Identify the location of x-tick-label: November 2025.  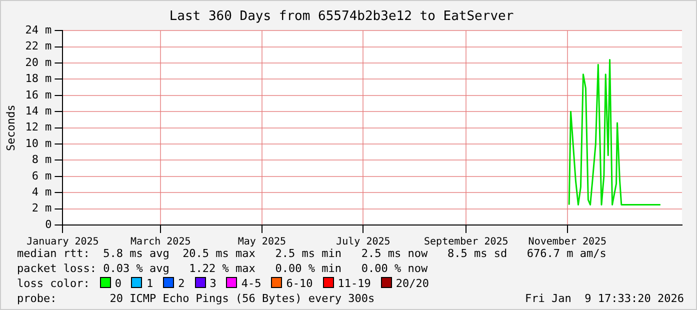
(567, 242).